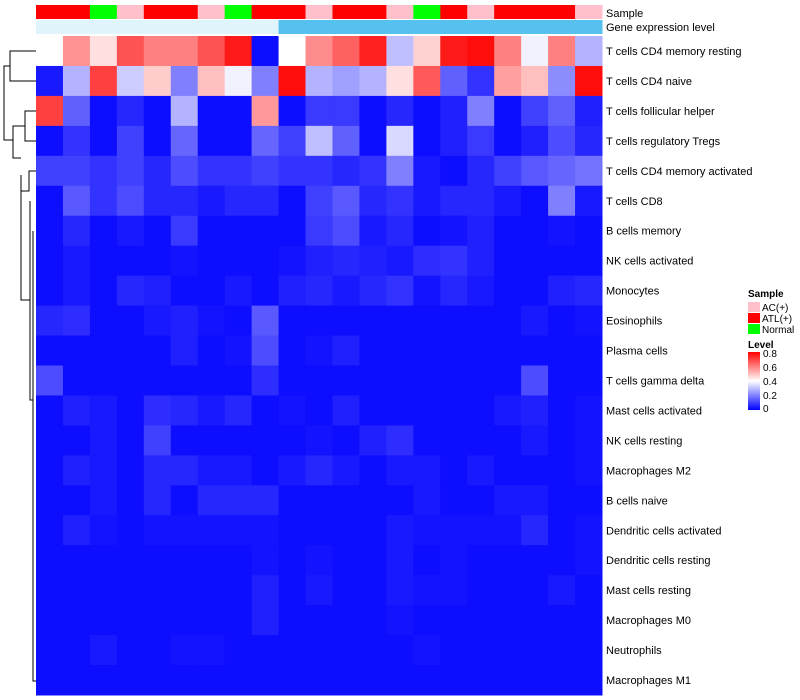 The height and width of the screenshot is (700, 800). Describe the element at coordinates (660, 28) in the screenshot. I see `expression-annotation-label: Gene expression level` at that location.